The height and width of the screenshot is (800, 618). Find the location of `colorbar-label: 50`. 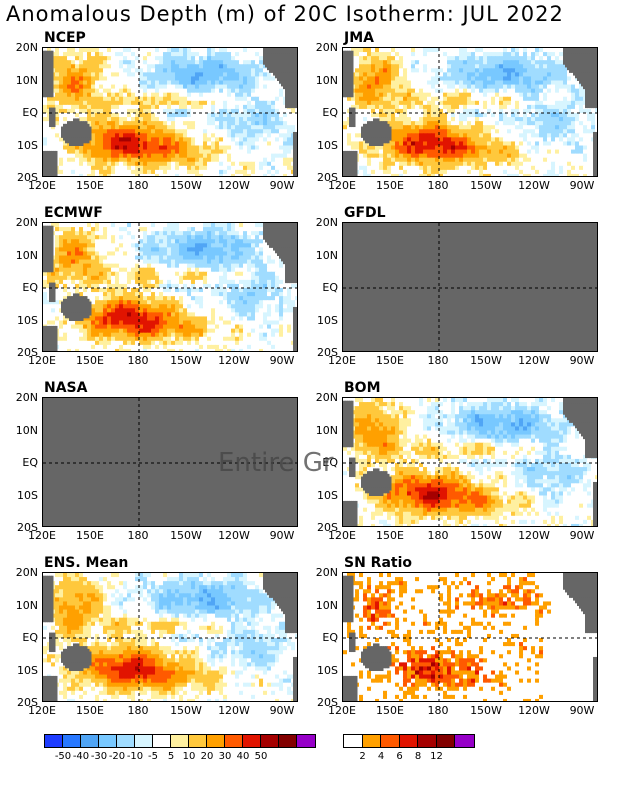

colorbar-label: 50 is located at coordinates (261, 756).